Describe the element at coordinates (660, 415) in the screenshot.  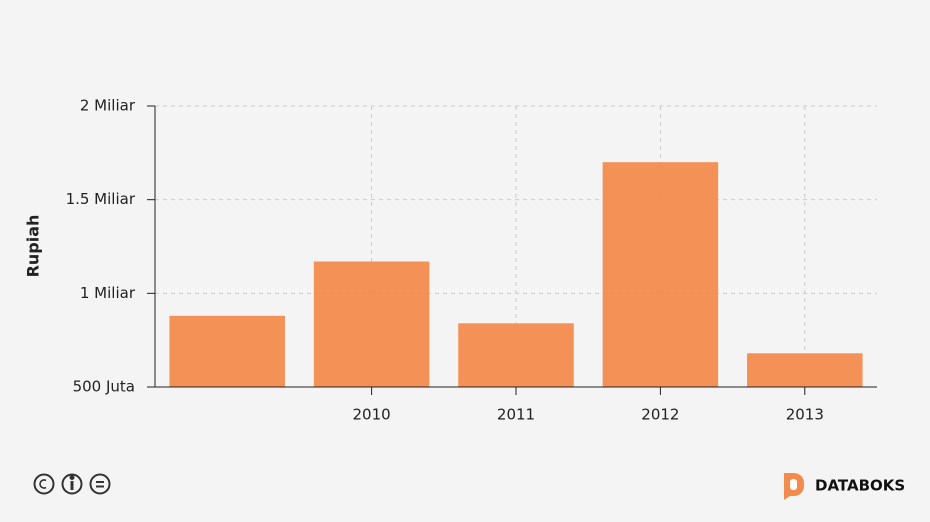
I see `x-tick-label: 2012` at that location.